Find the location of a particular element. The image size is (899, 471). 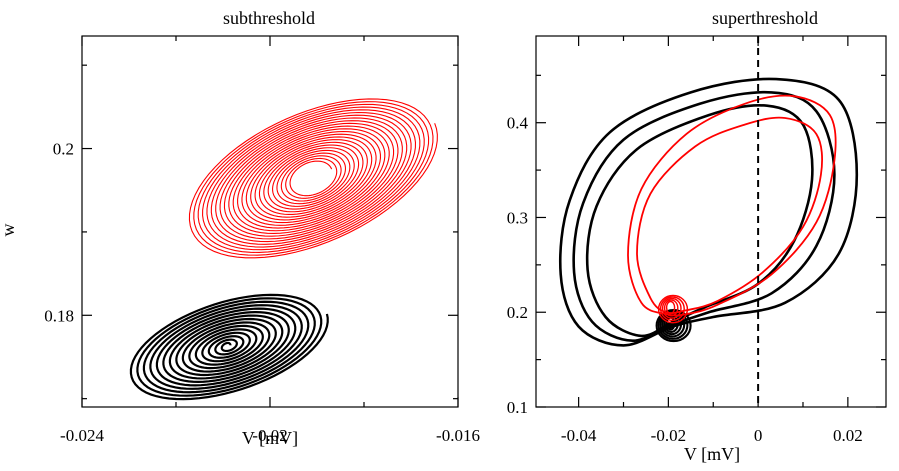

superthreshold-x-tick-label: 0.02 is located at coordinates (848, 435).